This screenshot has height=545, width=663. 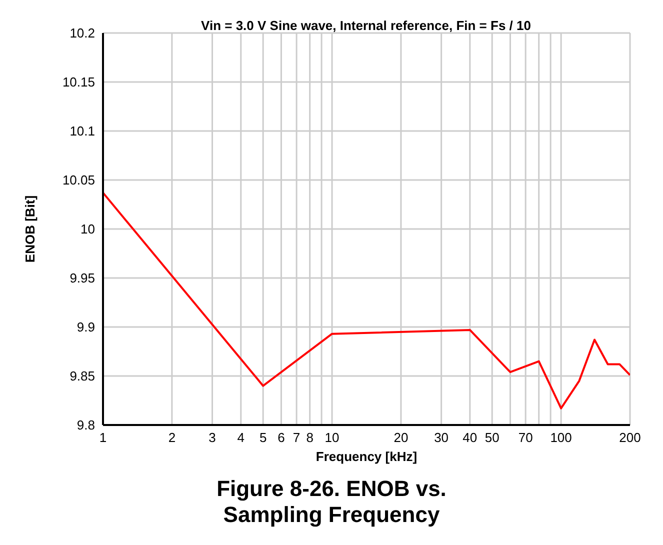 What do you see at coordinates (441, 438) in the screenshot?
I see `x-tick-label: 30` at bounding box center [441, 438].